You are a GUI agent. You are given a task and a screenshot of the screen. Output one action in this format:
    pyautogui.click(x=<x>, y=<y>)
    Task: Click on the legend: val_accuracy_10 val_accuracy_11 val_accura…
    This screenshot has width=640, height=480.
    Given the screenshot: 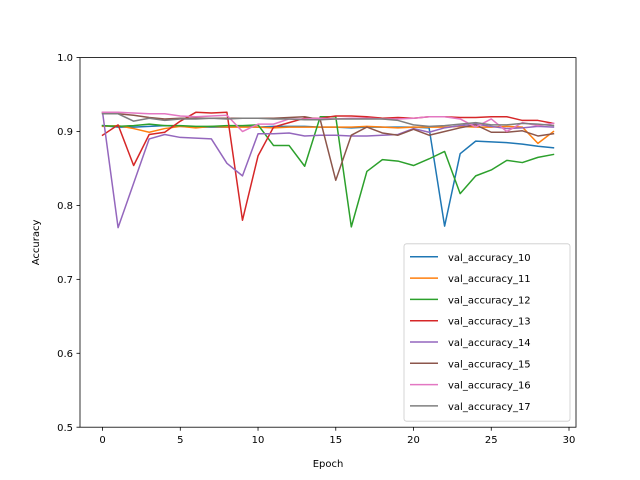 What is the action you would take?
    pyautogui.click(x=487, y=332)
    